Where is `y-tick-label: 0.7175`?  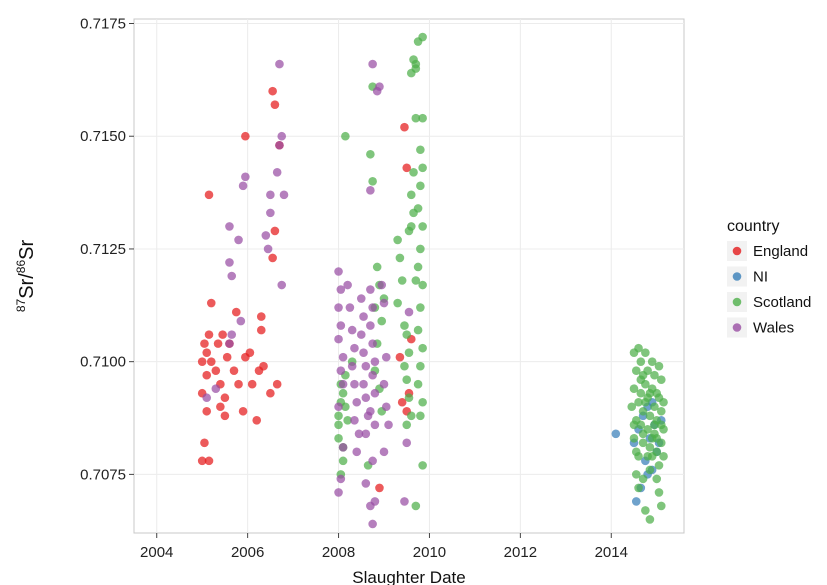 y-tick-label: 0.7175 is located at coordinates (103, 24).